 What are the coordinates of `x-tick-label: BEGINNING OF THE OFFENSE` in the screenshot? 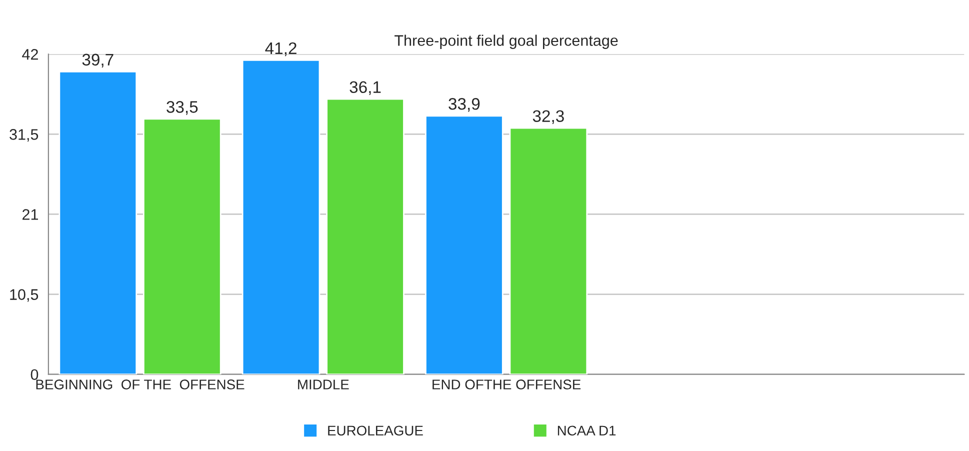 It's located at (140, 385).